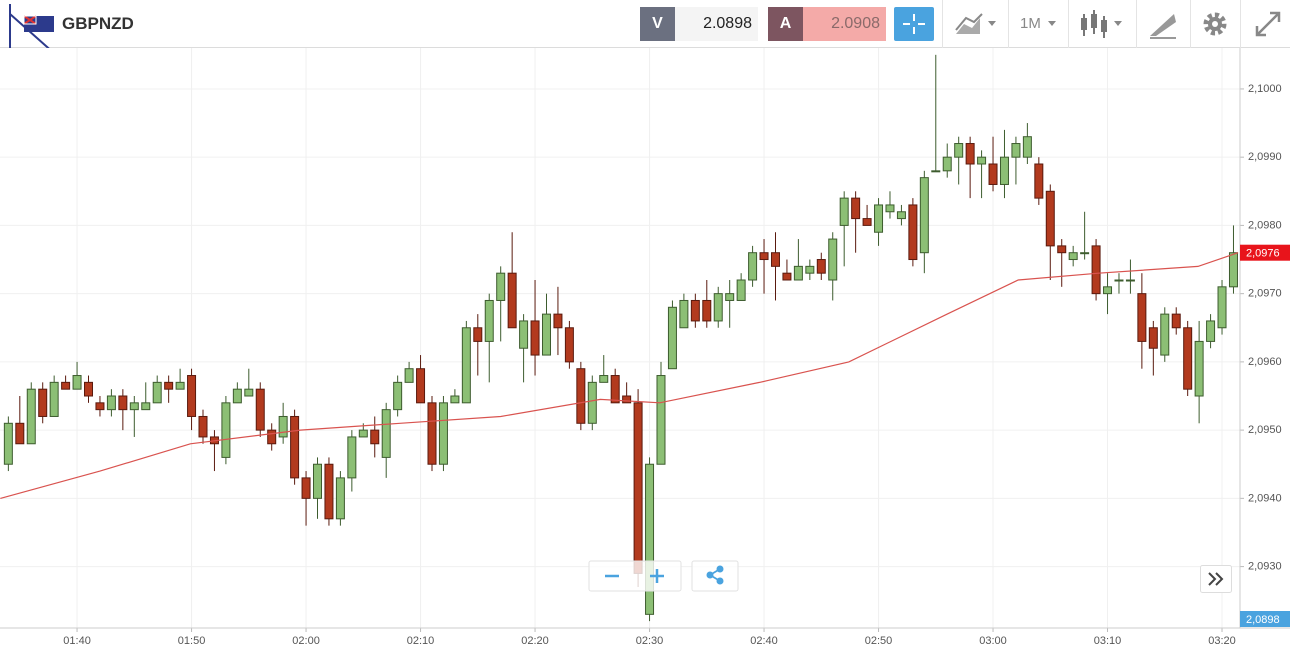 Image resolution: width=1290 pixels, height=656 pixels. What do you see at coordinates (1265, 294) in the screenshot?
I see `y-tick-label: 2,0970` at bounding box center [1265, 294].